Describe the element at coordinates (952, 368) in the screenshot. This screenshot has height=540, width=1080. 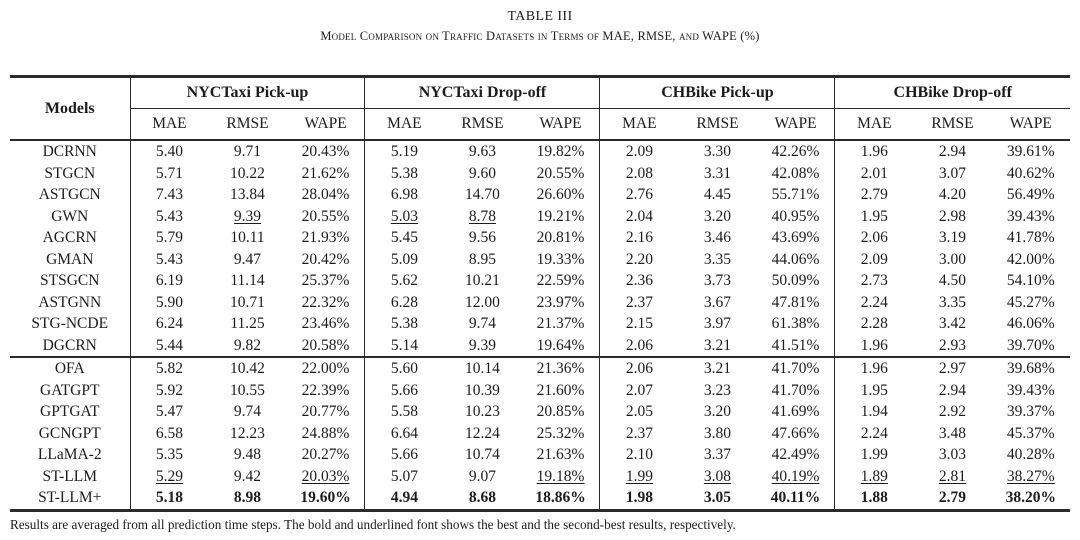
I see `metric-value: 2.97` at that location.